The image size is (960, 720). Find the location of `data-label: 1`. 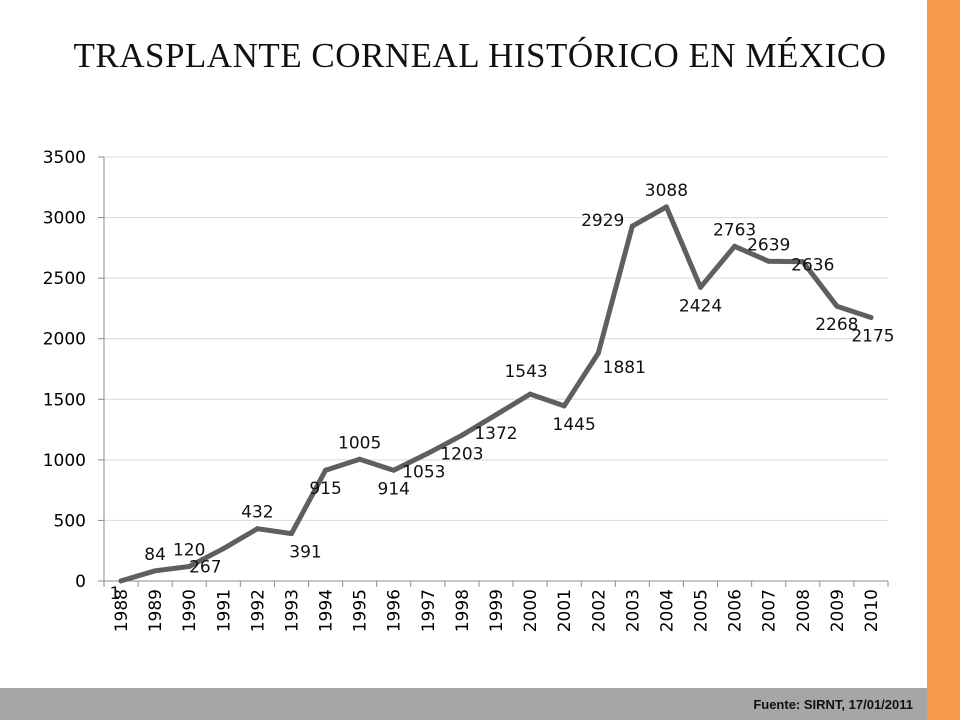

data-label: 1 is located at coordinates (115, 594).